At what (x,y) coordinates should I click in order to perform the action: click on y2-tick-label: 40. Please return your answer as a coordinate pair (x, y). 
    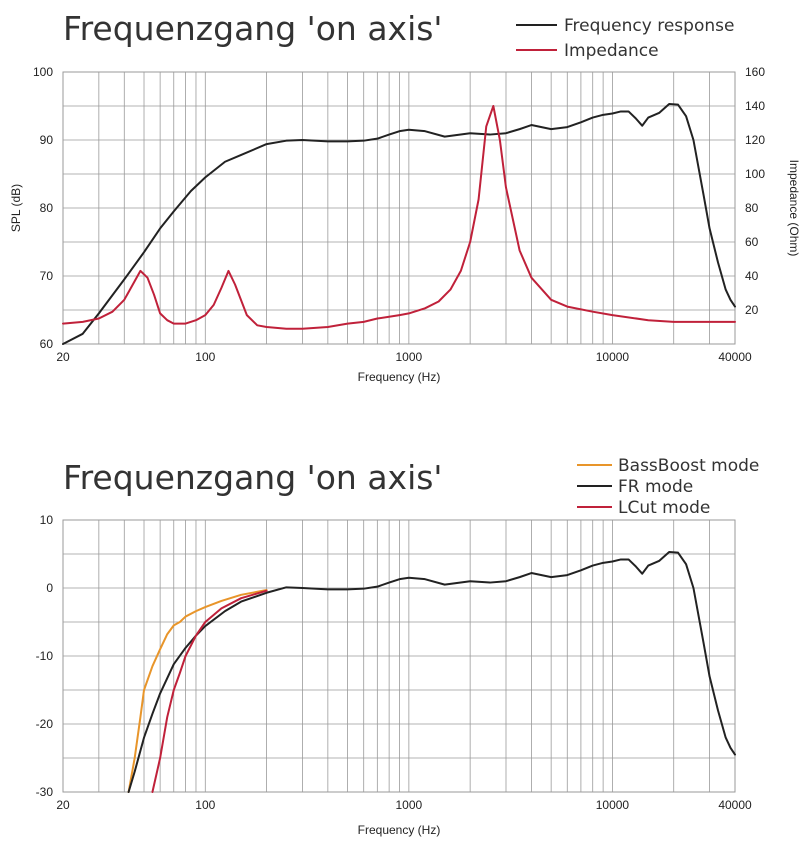
    Looking at the image, I should click on (752, 276).